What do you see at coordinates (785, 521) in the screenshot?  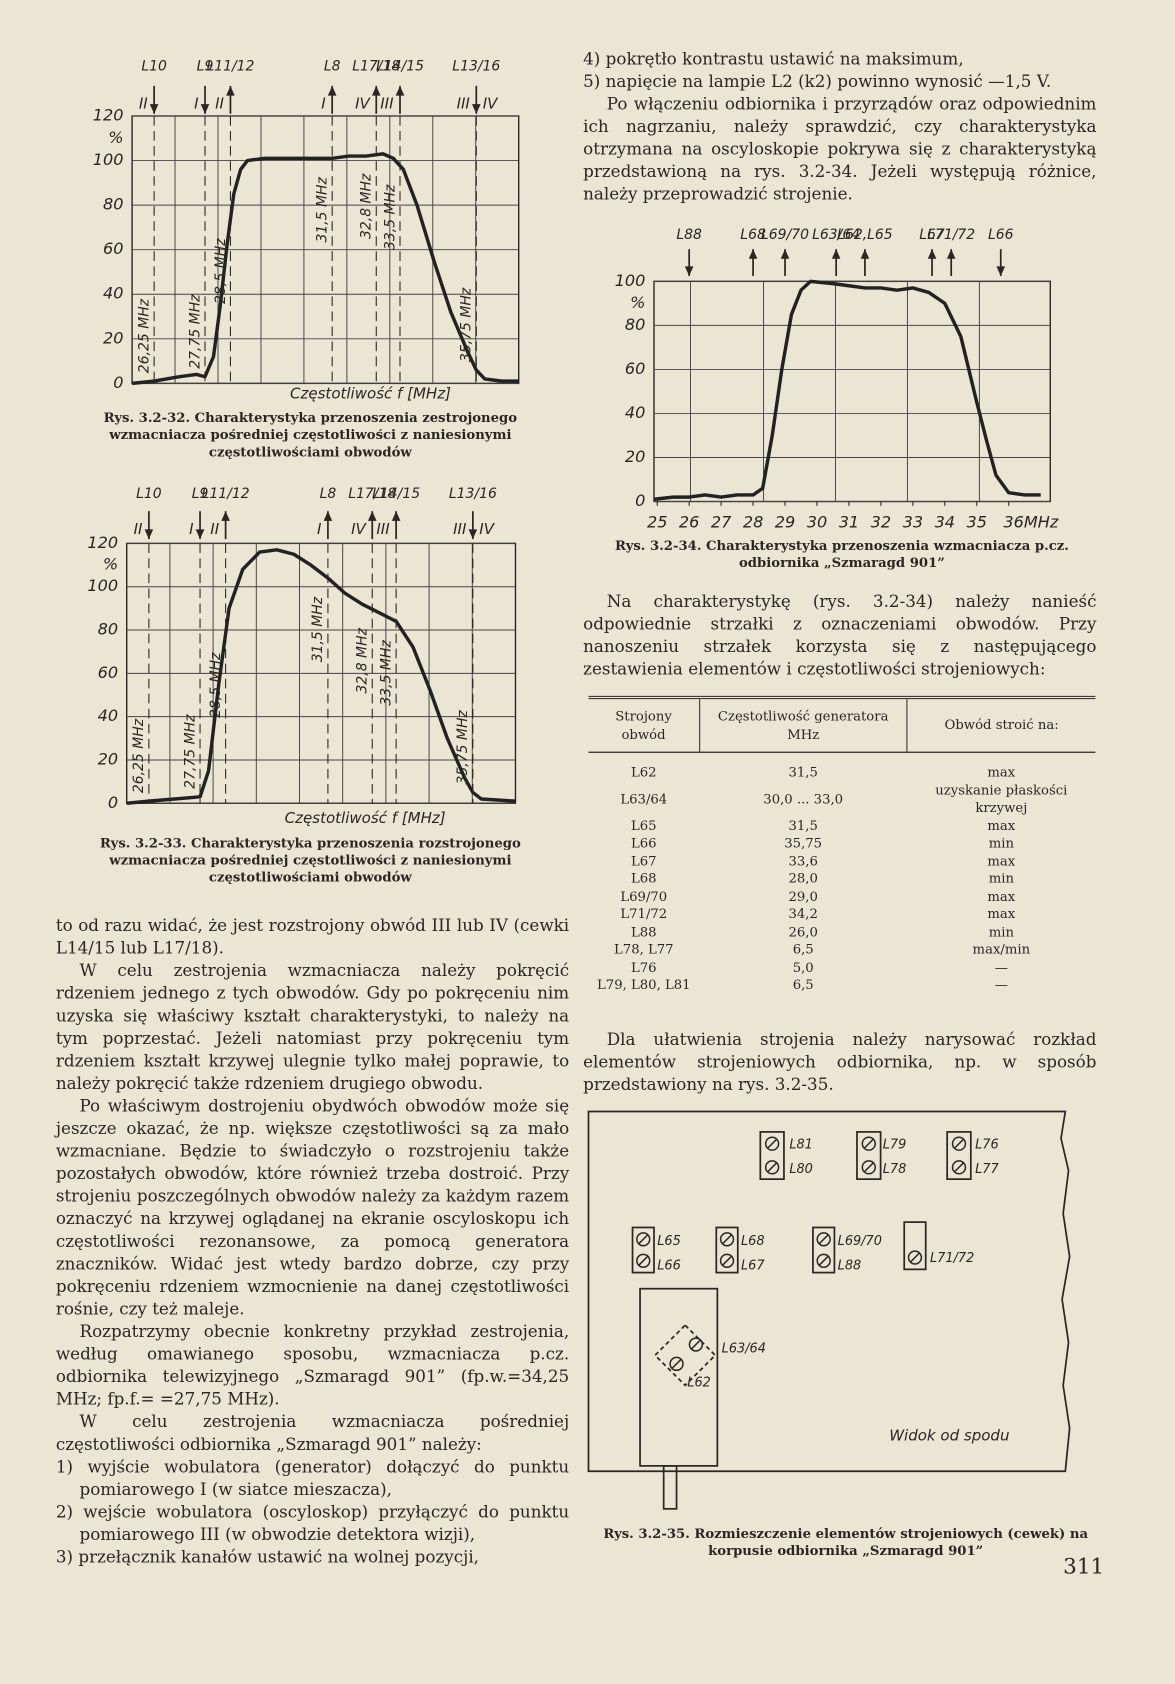 I see `x-tick-label: 29` at bounding box center [785, 521].